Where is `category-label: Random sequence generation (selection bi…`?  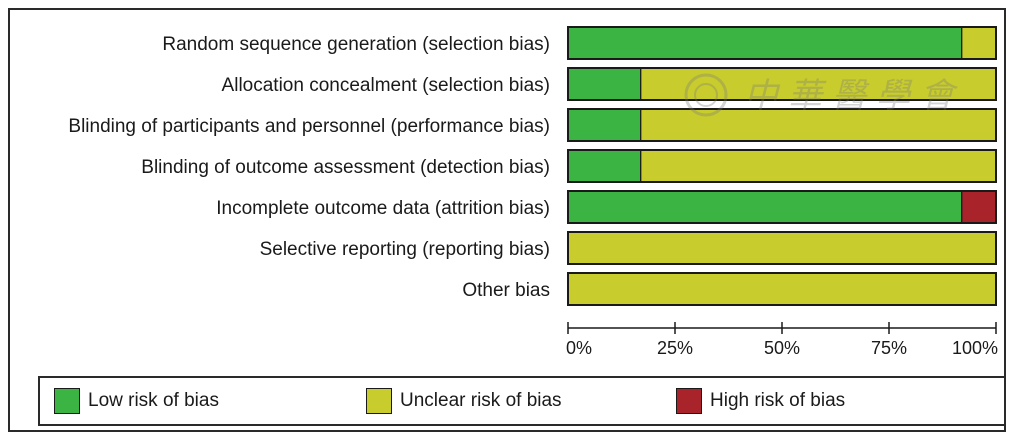
category-label: Random sequence generation (selection bi… is located at coordinates (356, 44).